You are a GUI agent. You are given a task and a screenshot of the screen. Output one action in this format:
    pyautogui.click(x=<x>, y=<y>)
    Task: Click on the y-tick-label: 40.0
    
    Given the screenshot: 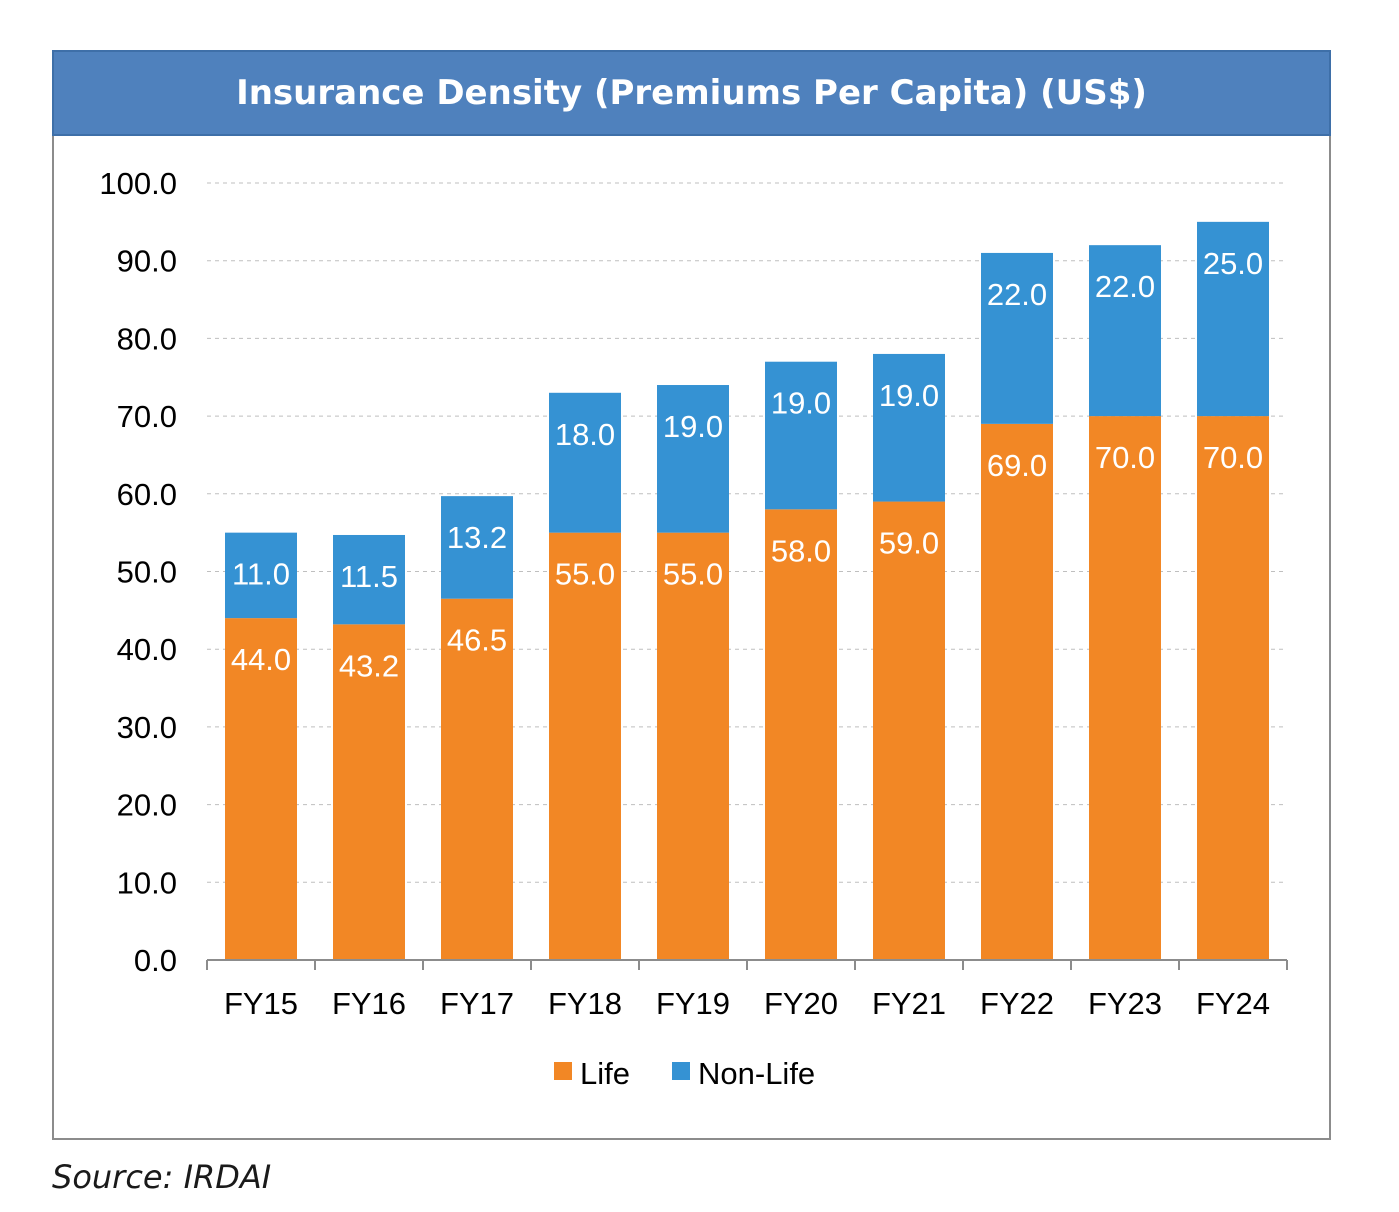 What is the action you would take?
    pyautogui.click(x=147, y=649)
    